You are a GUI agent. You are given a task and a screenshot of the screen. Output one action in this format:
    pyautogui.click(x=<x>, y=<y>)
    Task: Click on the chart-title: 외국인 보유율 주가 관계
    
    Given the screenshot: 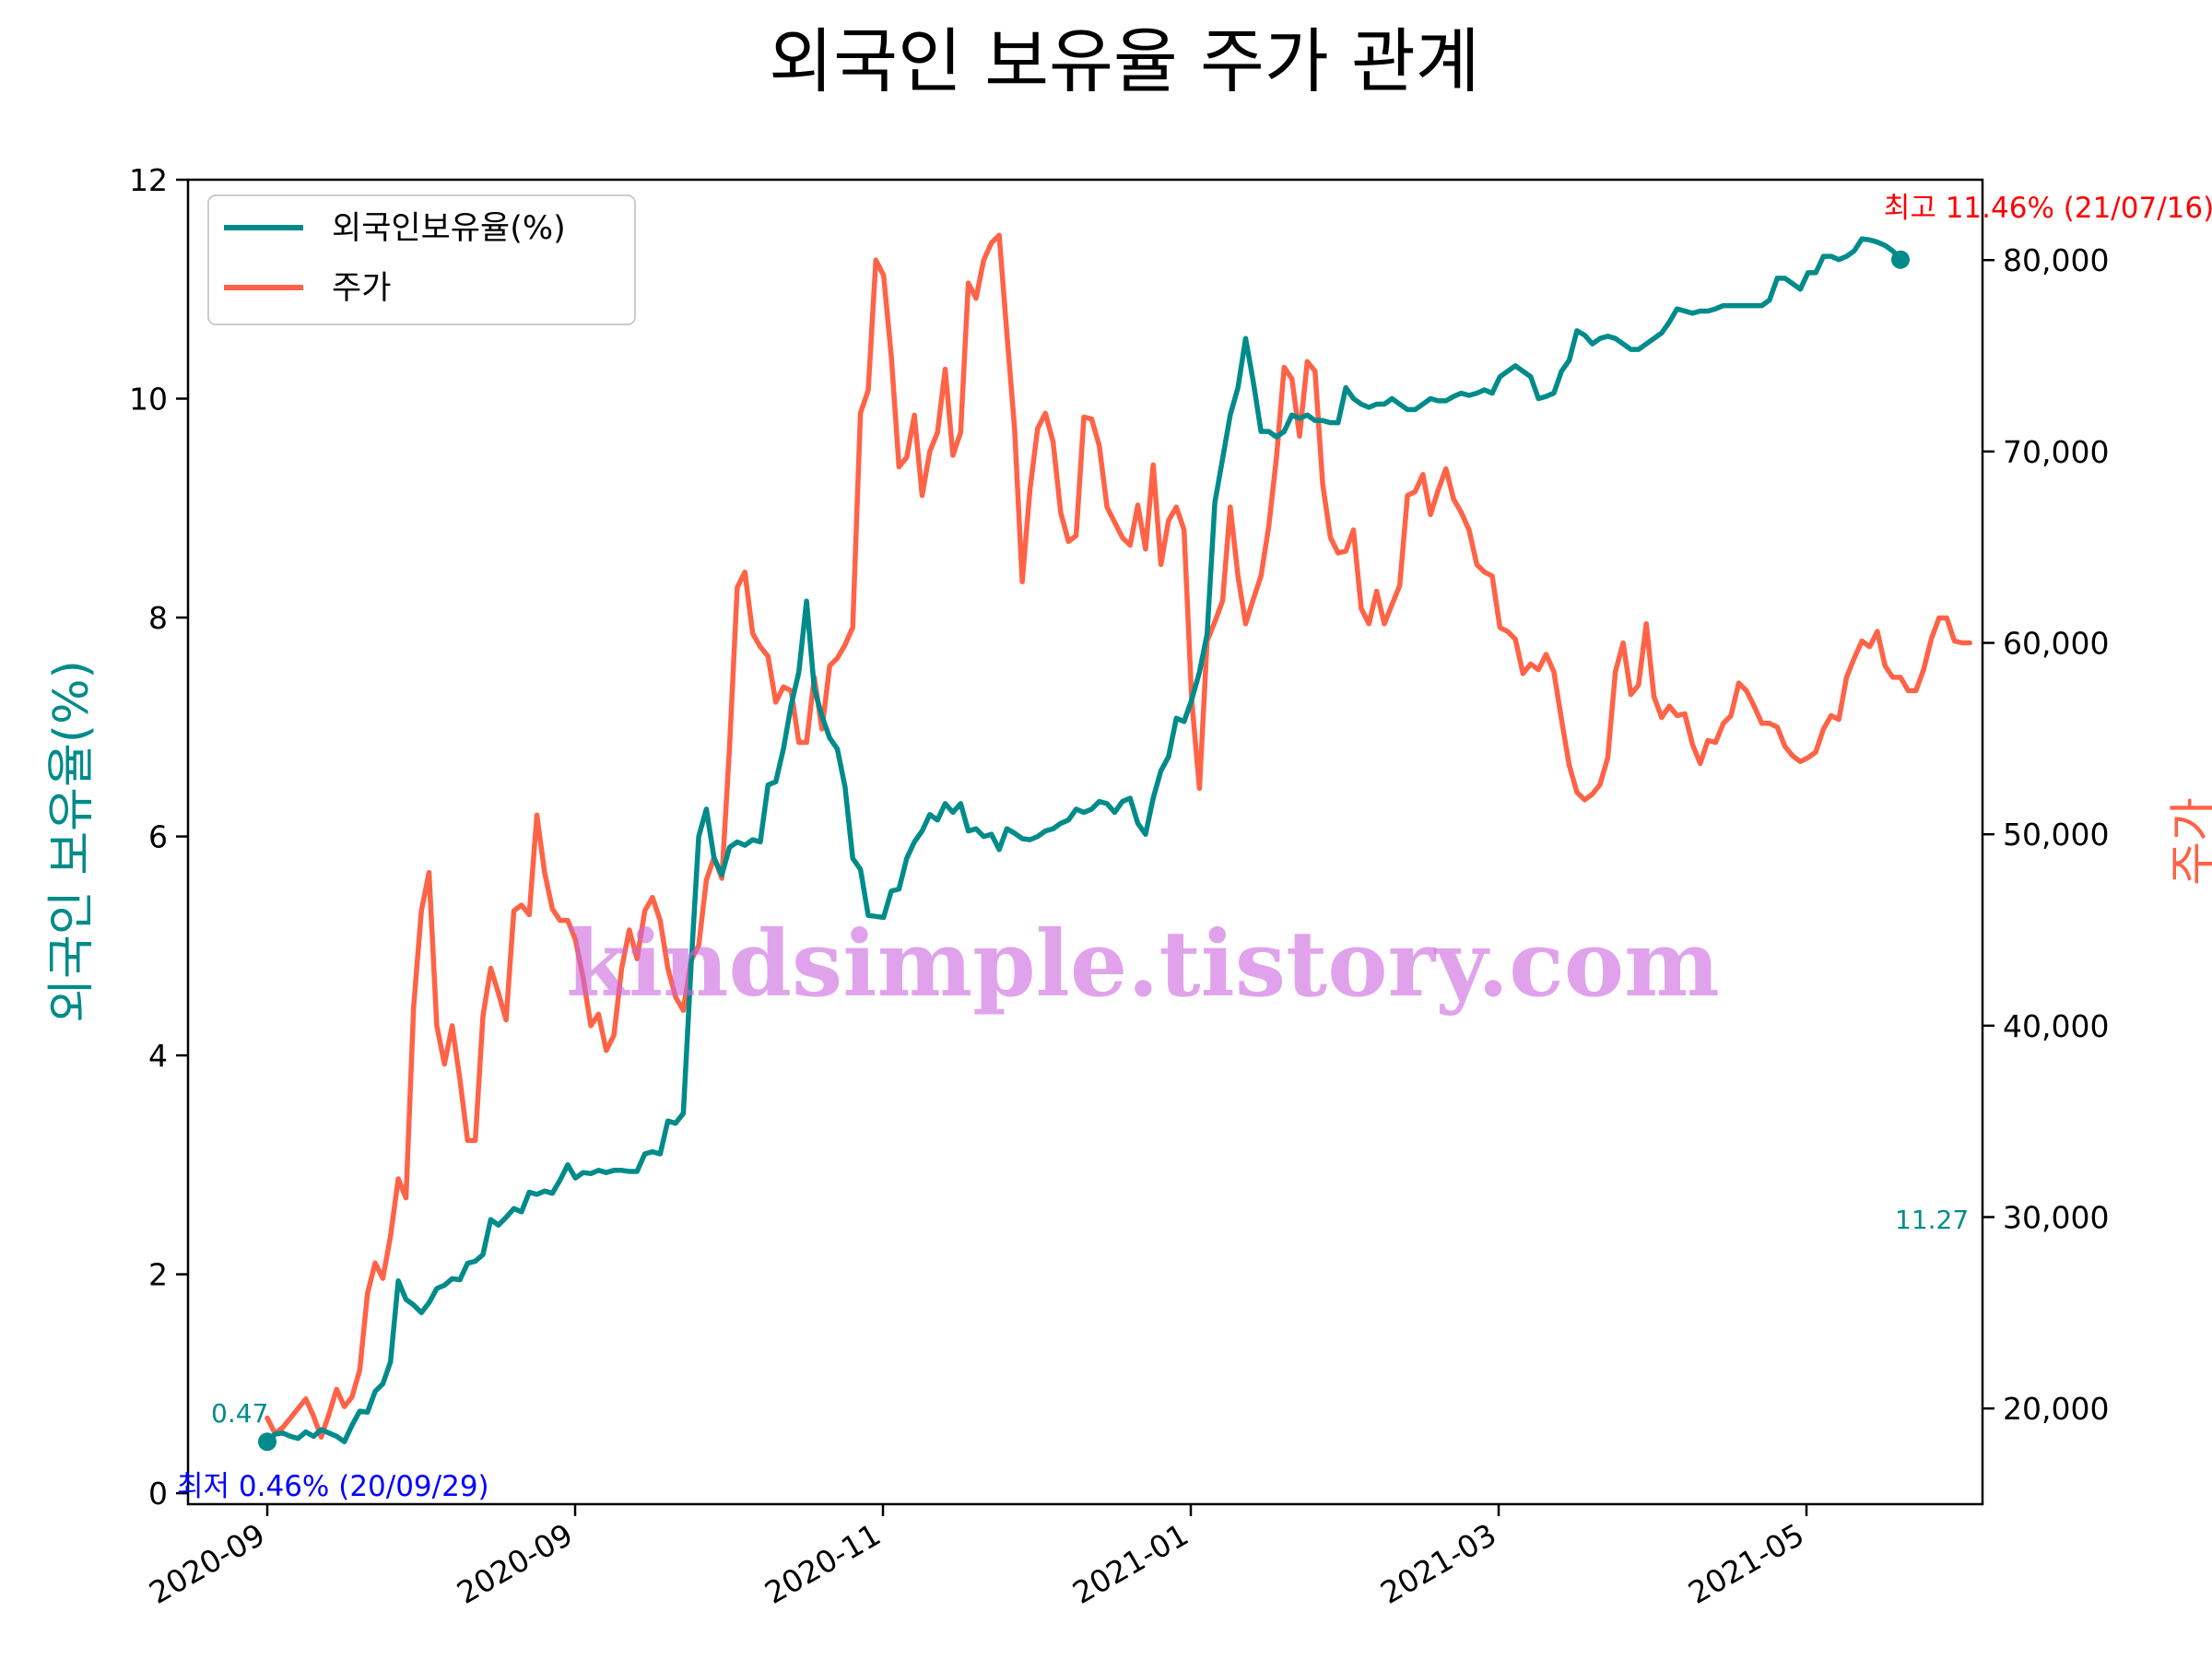 What is the action you would take?
    pyautogui.click(x=1124, y=61)
    